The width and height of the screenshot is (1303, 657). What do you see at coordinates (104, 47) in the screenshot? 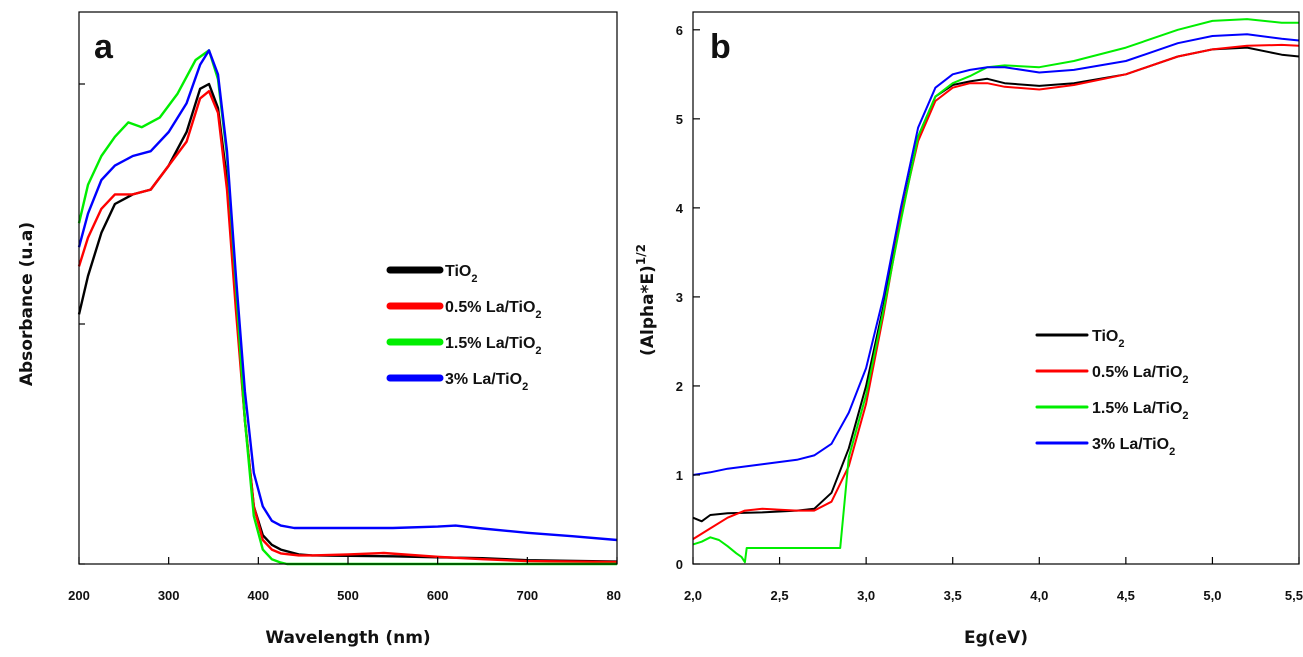
I see `panel-a-letter: a` at bounding box center [104, 47].